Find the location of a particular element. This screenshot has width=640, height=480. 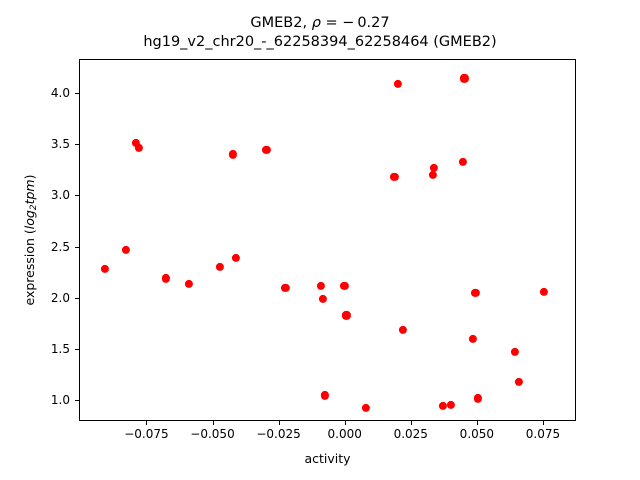

chart-title-line-1: GMEB2, ρ = − 0.27 is located at coordinates (320, 23).